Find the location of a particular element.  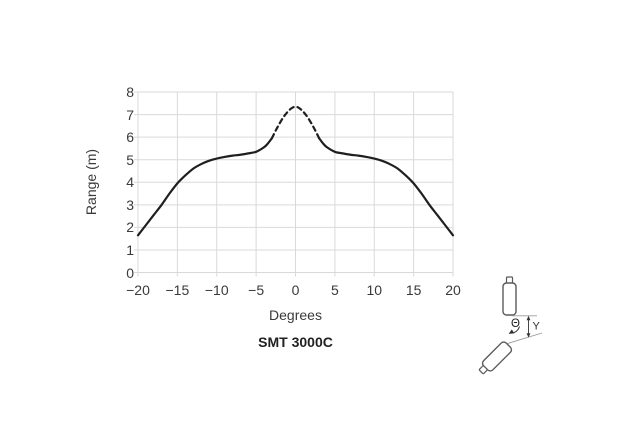

x-tick-label: 15 is located at coordinates (413, 290).